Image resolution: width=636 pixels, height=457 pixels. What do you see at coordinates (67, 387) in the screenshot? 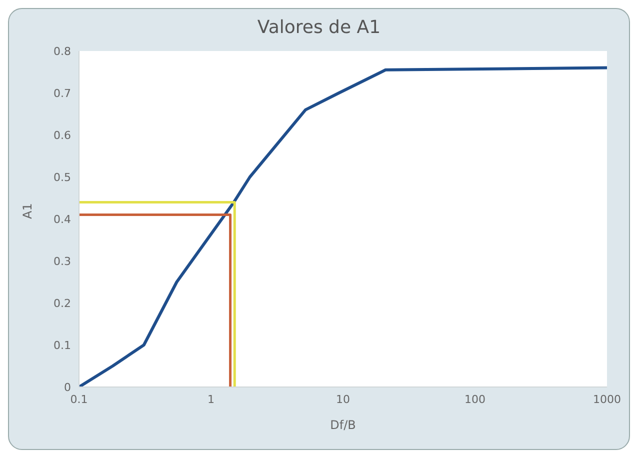
I see `y-tick-label: 0` at bounding box center [67, 387].